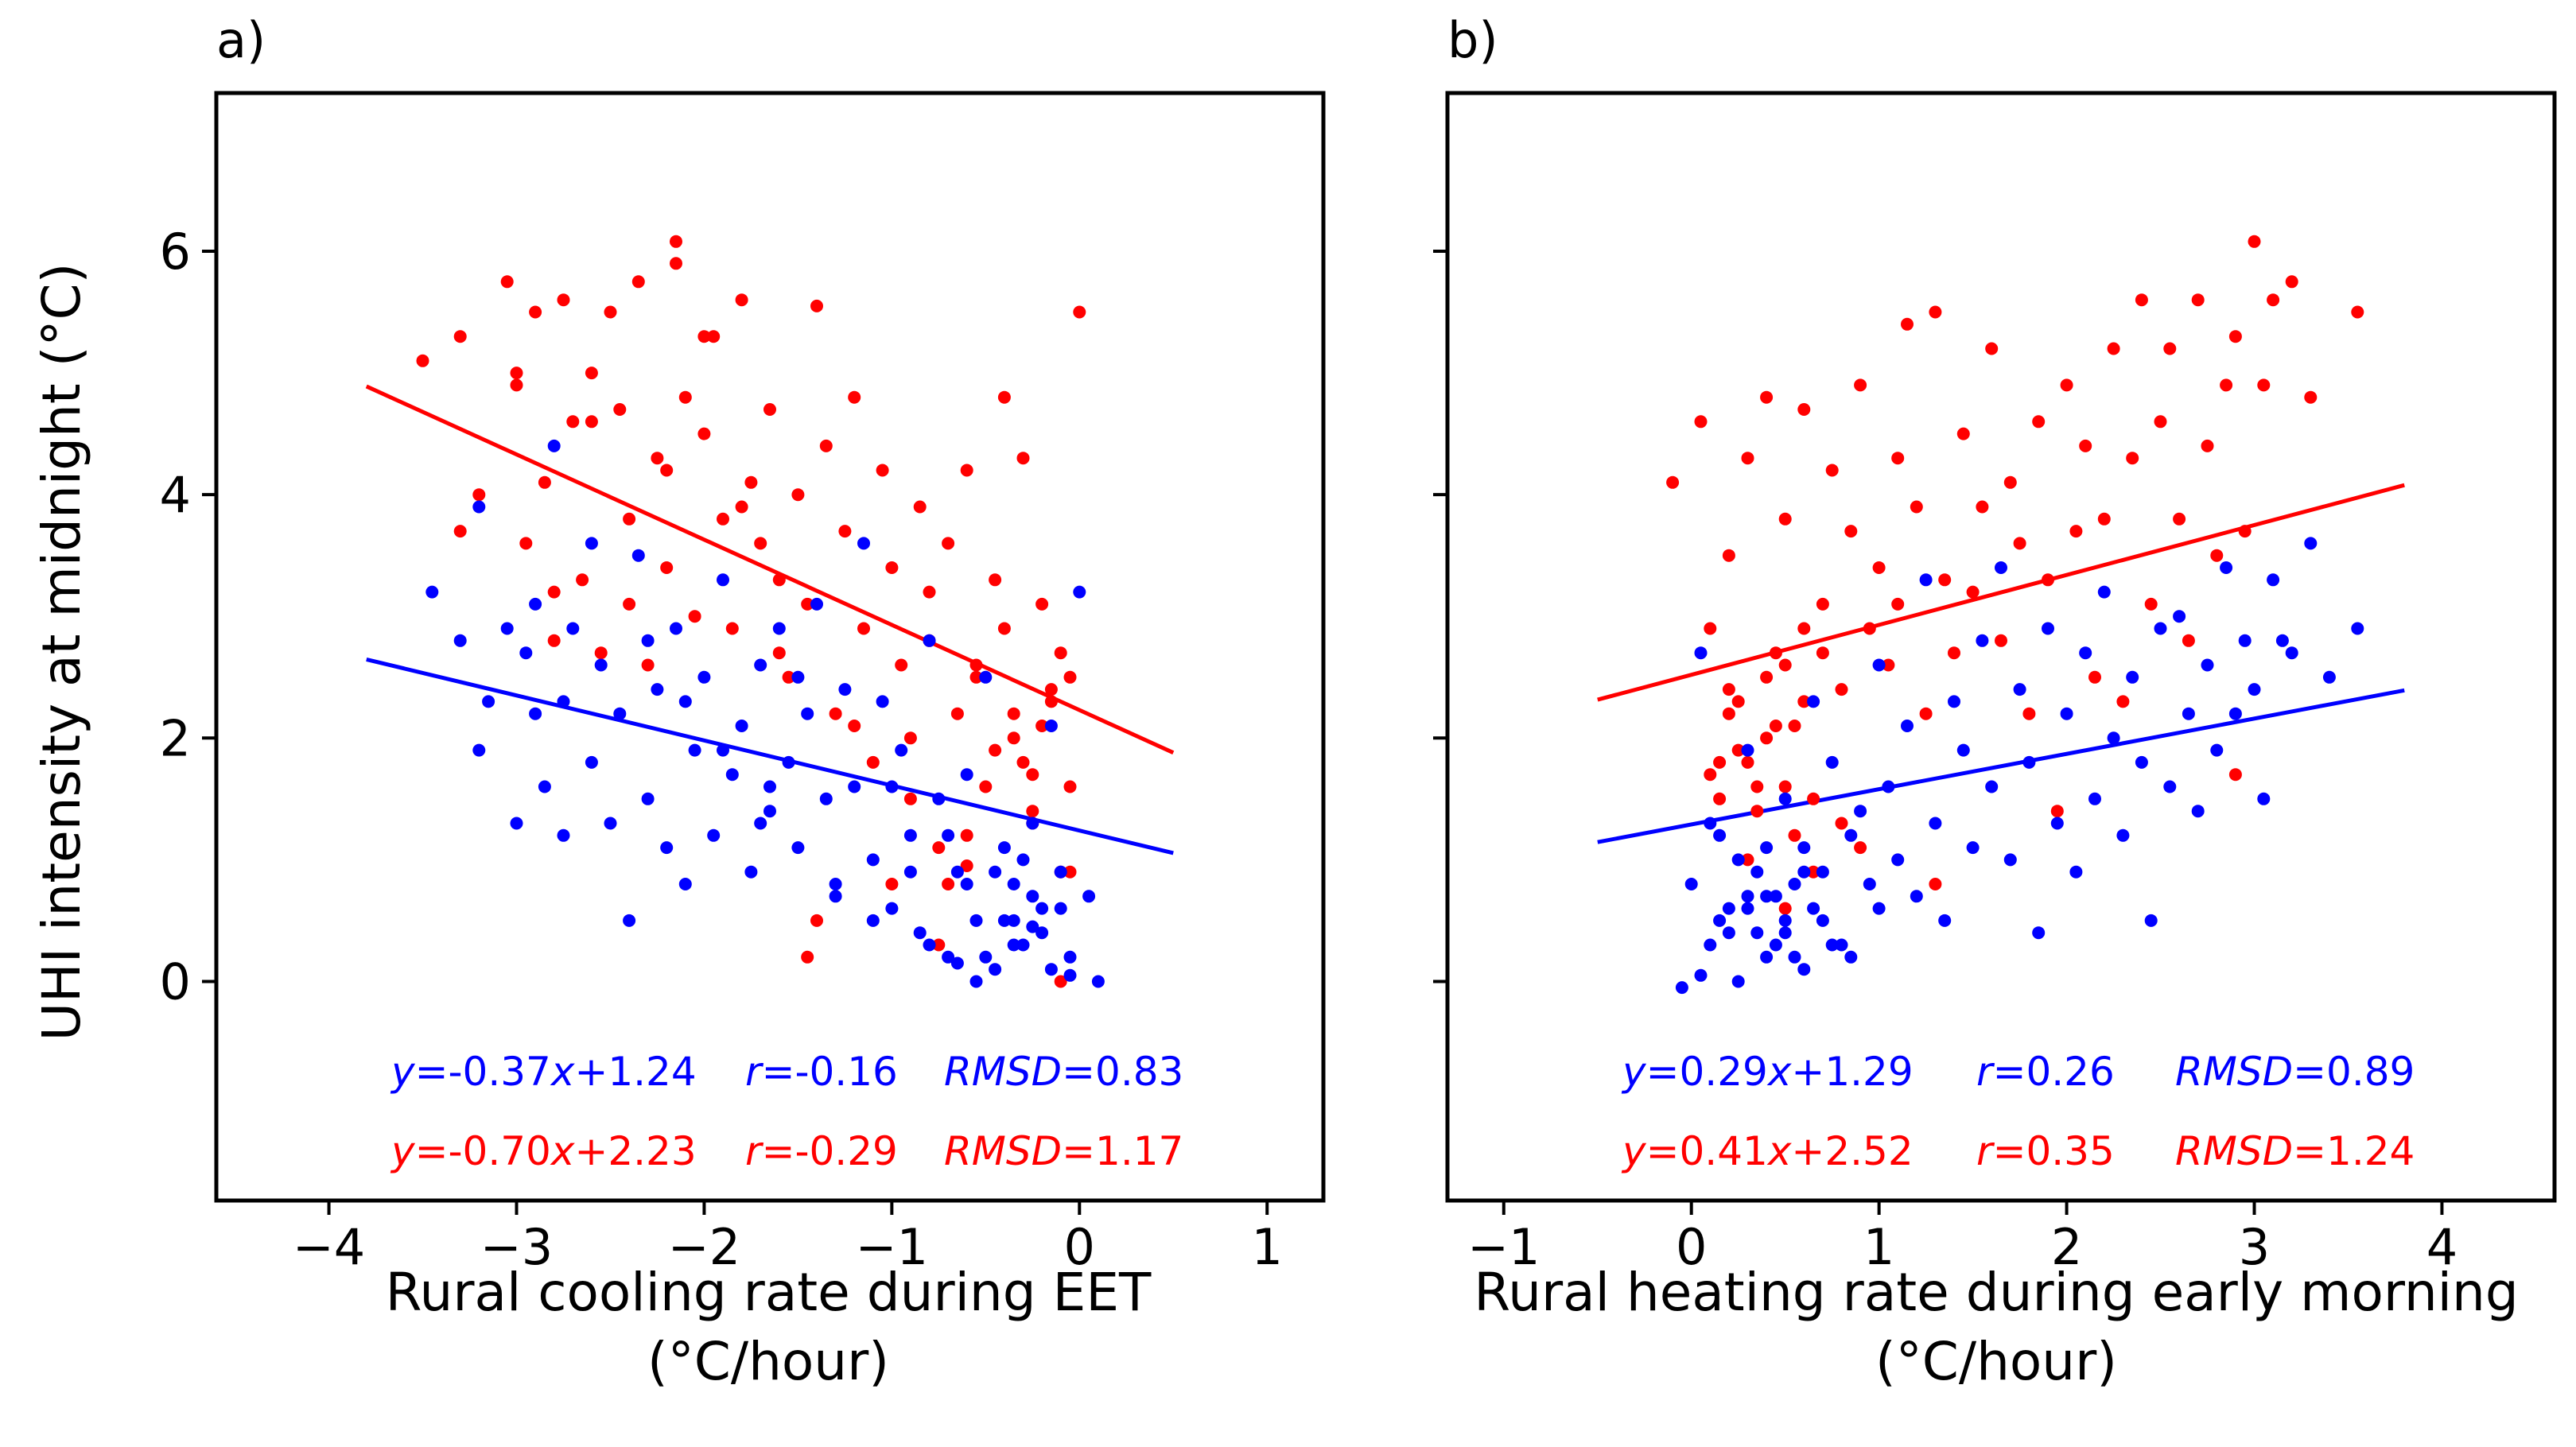 Image resolution: width=2576 pixels, height=1447 pixels. I want to click on panel-b-r-part: =0.35, so click(2054, 1151).